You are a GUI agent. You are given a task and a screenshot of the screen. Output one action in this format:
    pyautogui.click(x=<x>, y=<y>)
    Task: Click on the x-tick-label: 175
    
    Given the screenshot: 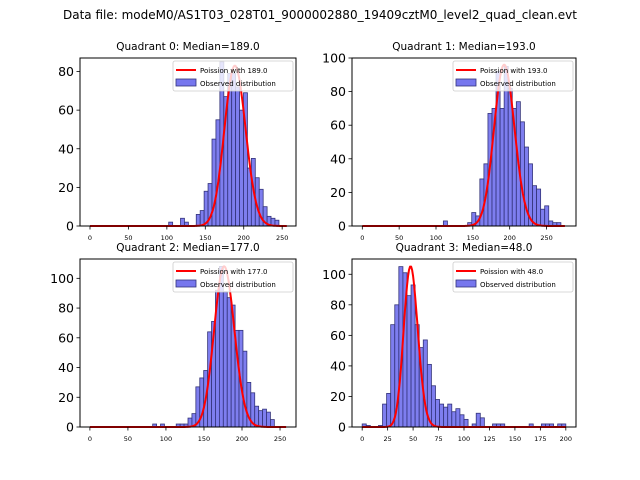 What is the action you would take?
    pyautogui.click(x=540, y=439)
    